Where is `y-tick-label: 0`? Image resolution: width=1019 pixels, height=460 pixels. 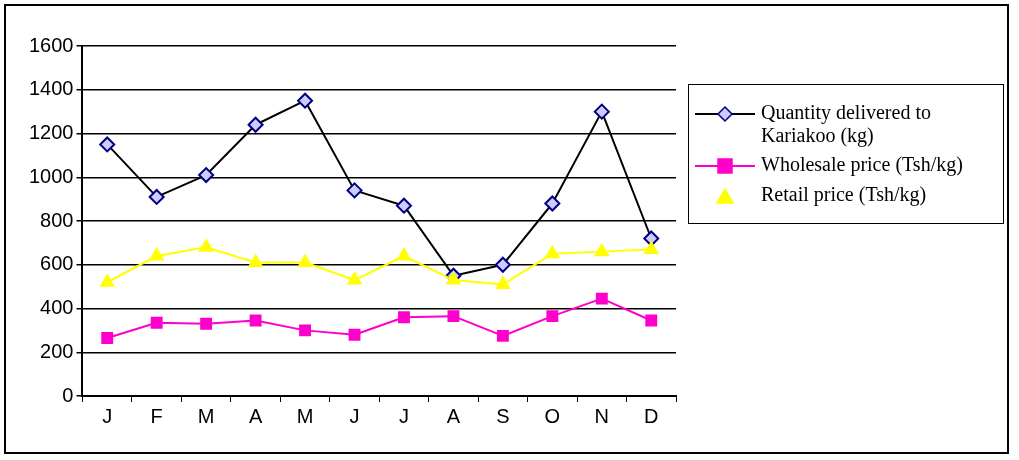 y-tick-label: 0 is located at coordinates (68, 394).